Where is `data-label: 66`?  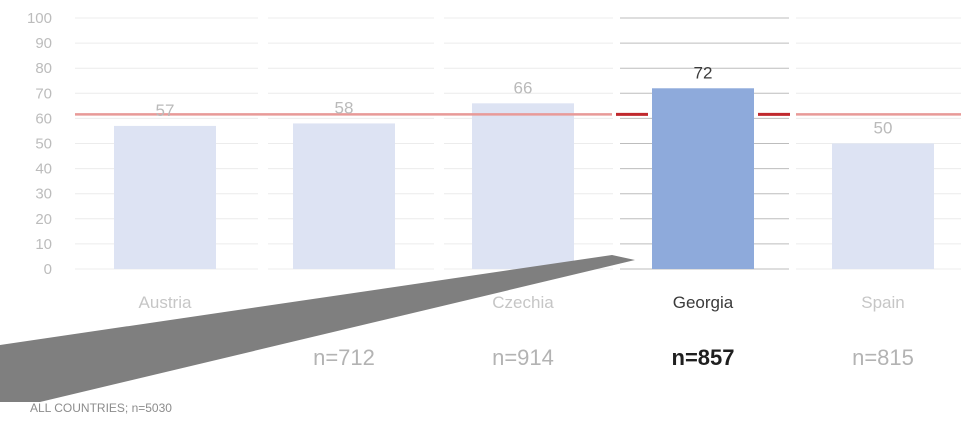 data-label: 66 is located at coordinates (523, 87).